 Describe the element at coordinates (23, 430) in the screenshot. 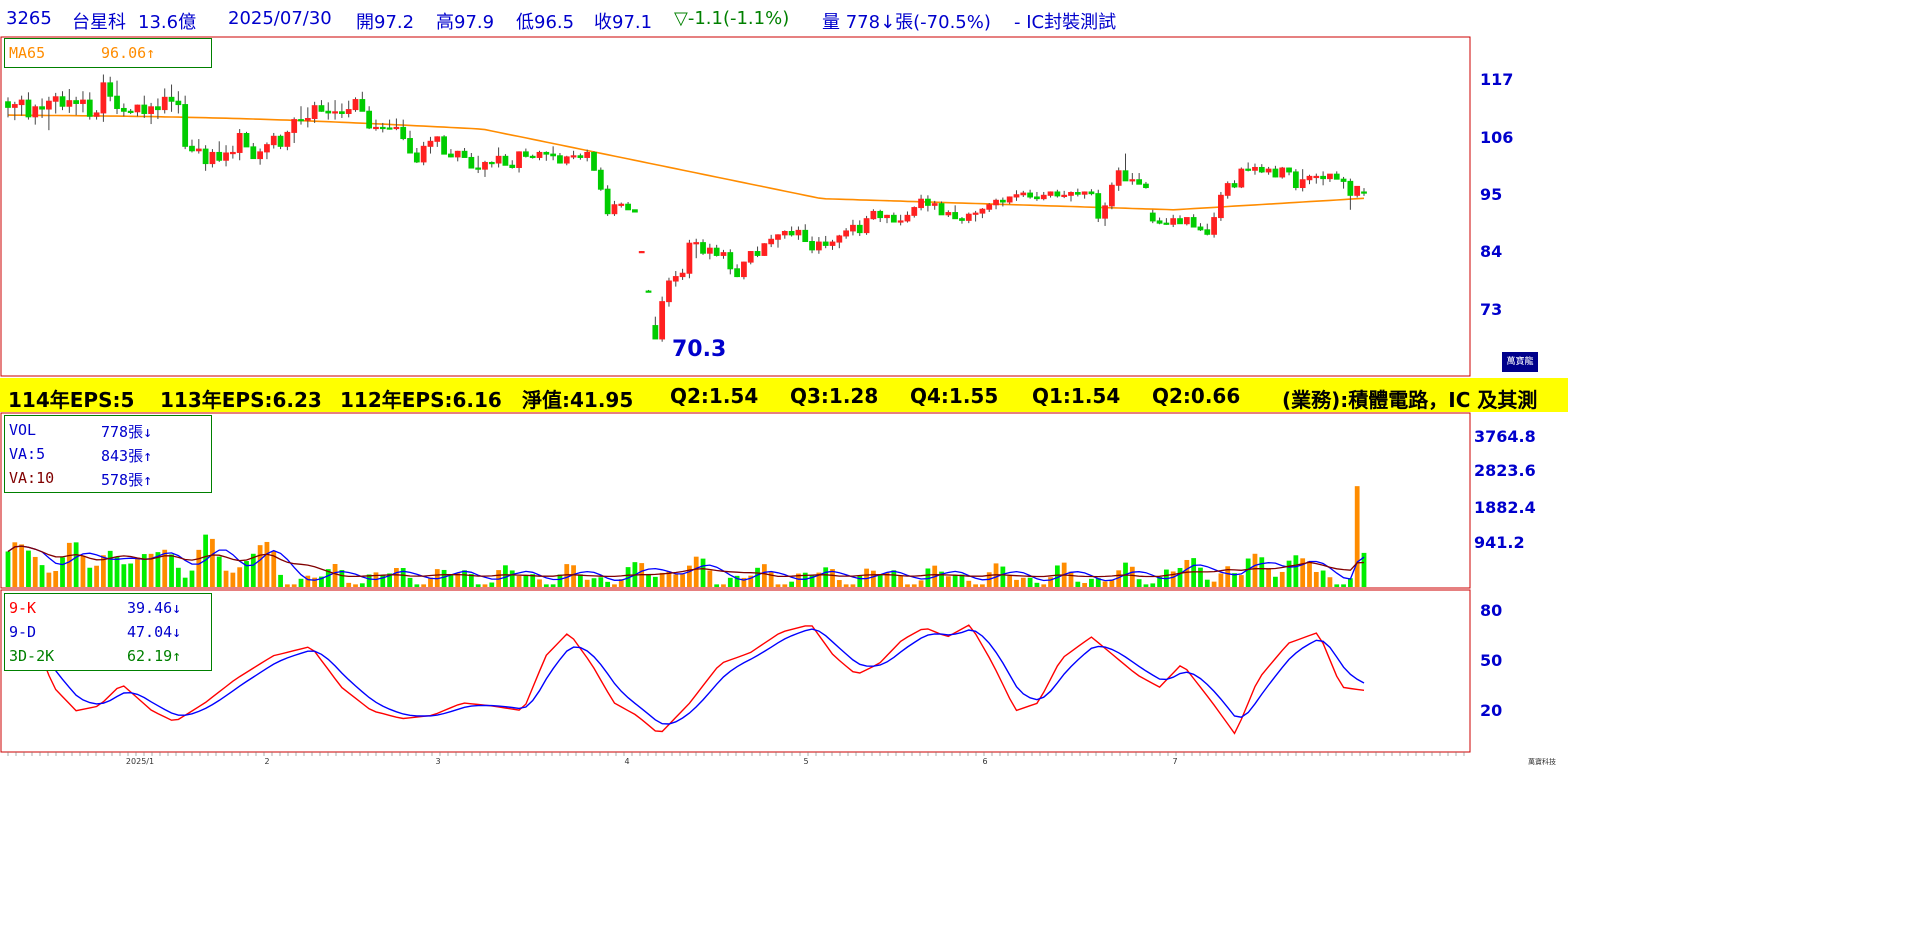

I see `vol-label: VOL` at that location.